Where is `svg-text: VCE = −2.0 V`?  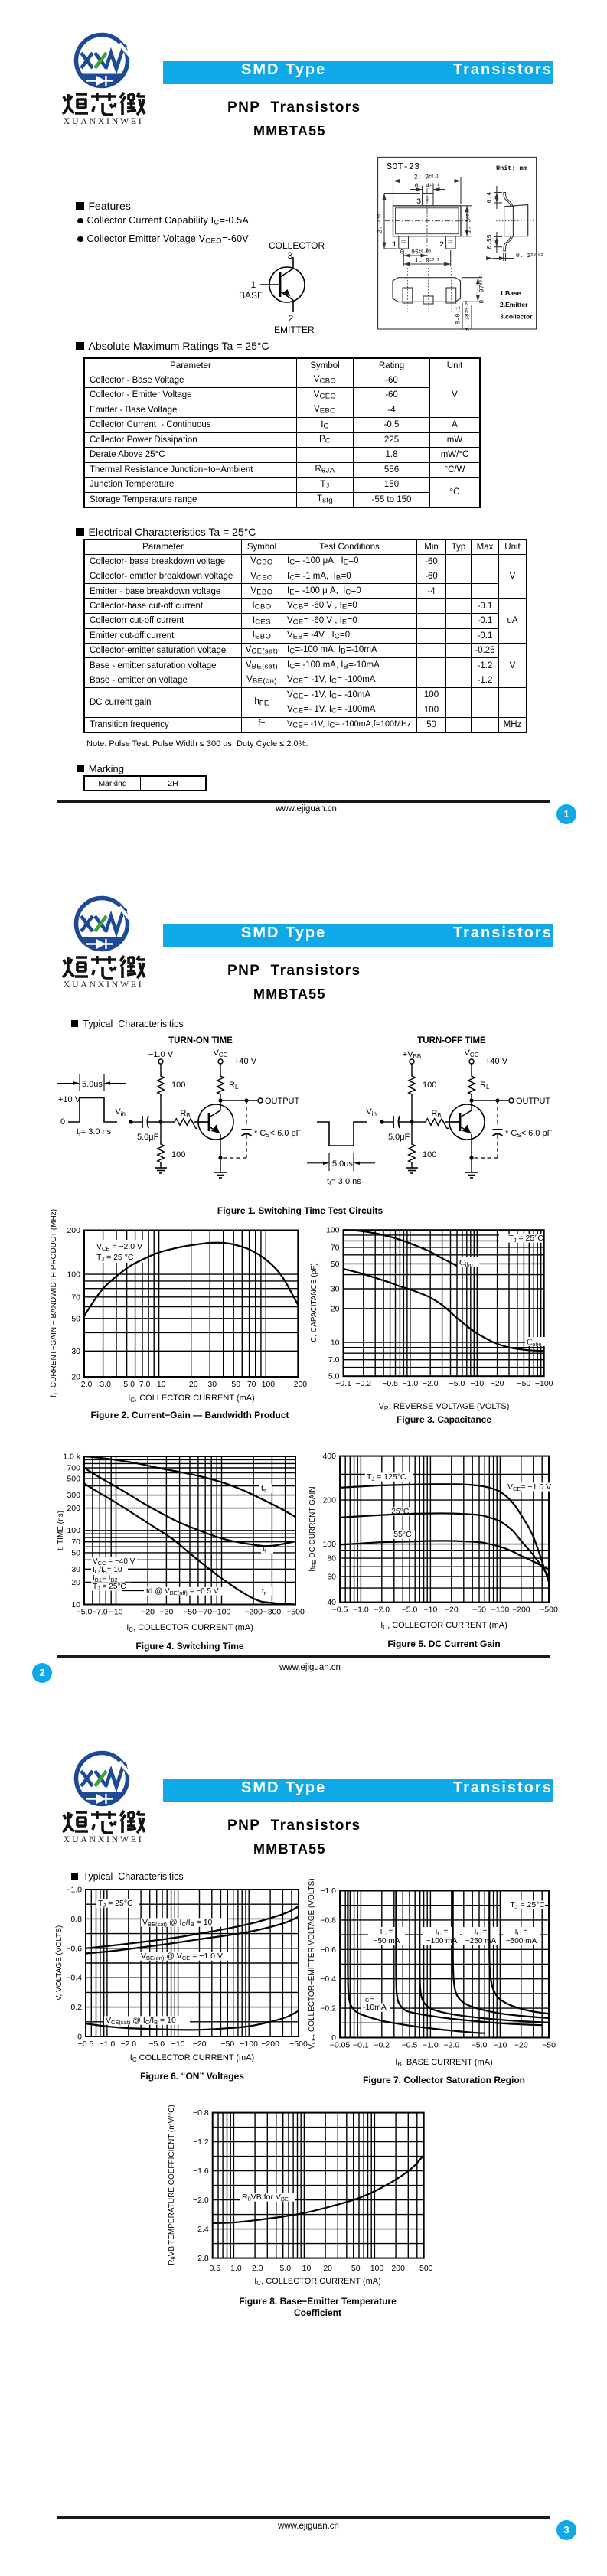
svg-text: VCE = −2.0 V is located at coordinates (119, 1247).